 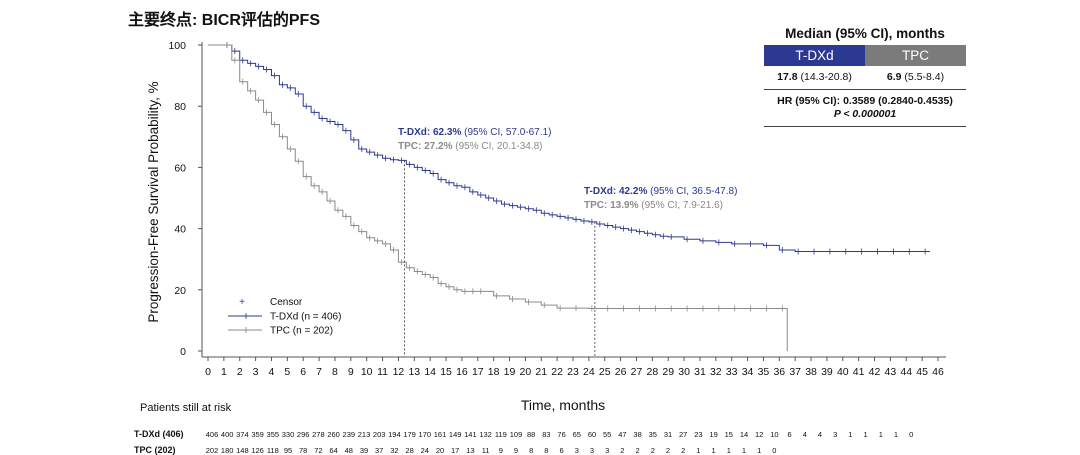 What do you see at coordinates (287, 372) in the screenshot?
I see `x-tick-label: 5` at bounding box center [287, 372].